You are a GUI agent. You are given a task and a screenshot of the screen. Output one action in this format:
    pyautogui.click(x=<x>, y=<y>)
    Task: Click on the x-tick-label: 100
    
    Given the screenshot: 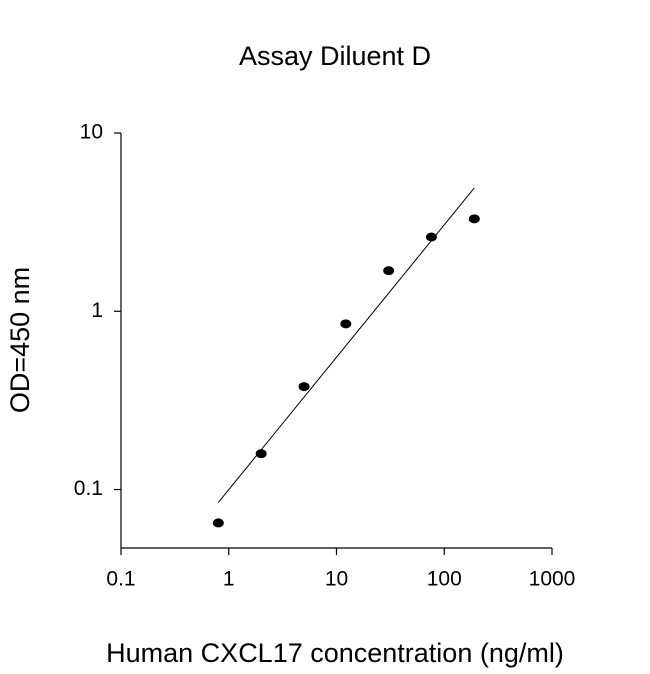 What is the action you would take?
    pyautogui.click(x=444, y=579)
    